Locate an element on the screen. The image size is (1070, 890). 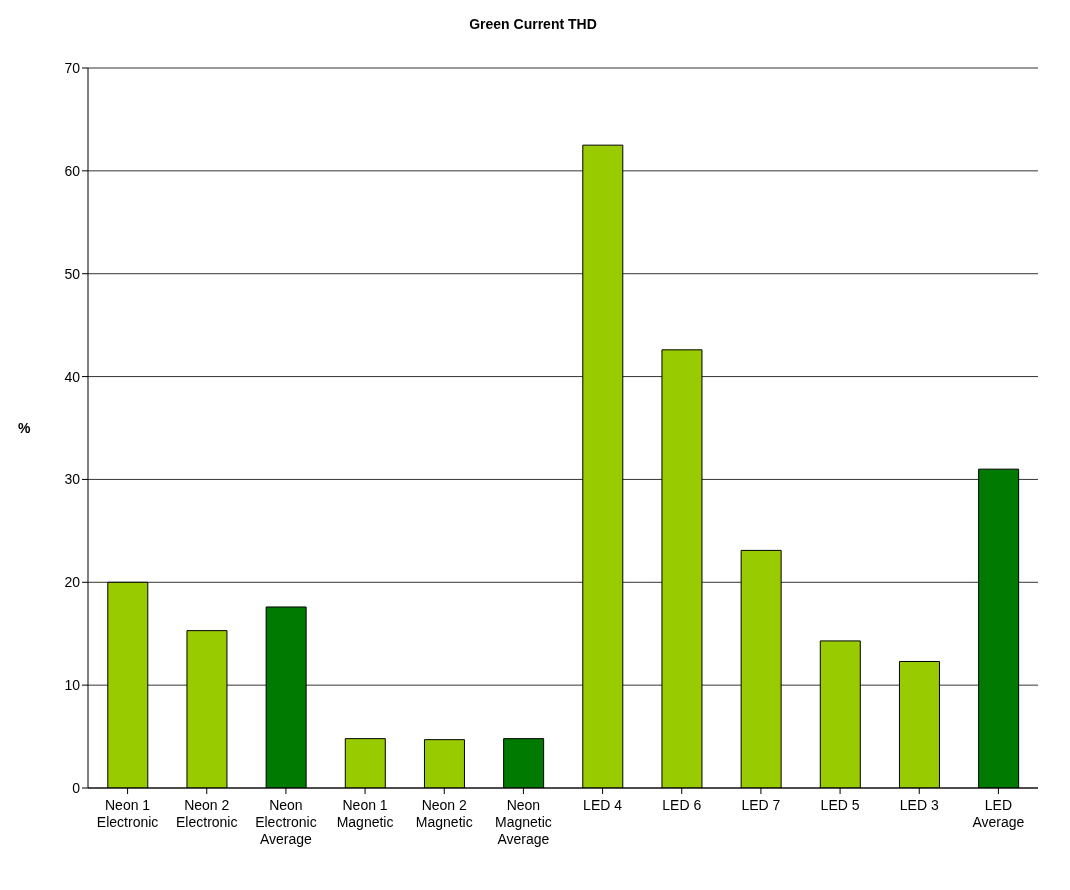
y-tick-label: 40 is located at coordinates (72, 376).